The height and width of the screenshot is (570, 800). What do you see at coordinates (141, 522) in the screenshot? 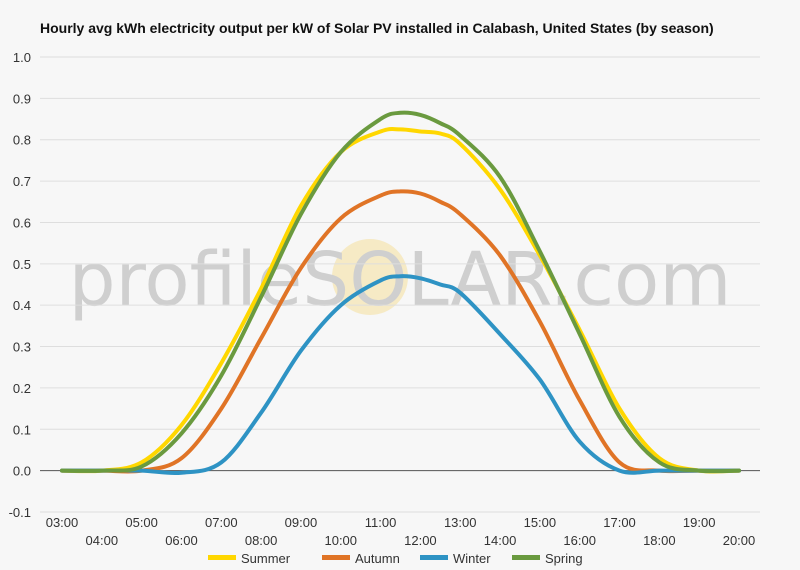
I see `x-tick-label: 05:00` at bounding box center [141, 522].